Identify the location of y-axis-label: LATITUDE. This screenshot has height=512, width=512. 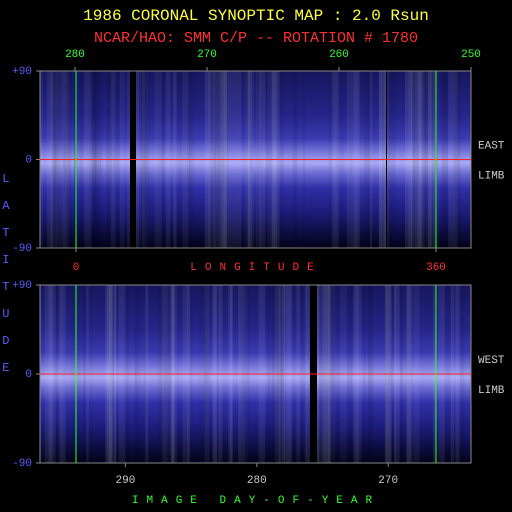
(6, 280).